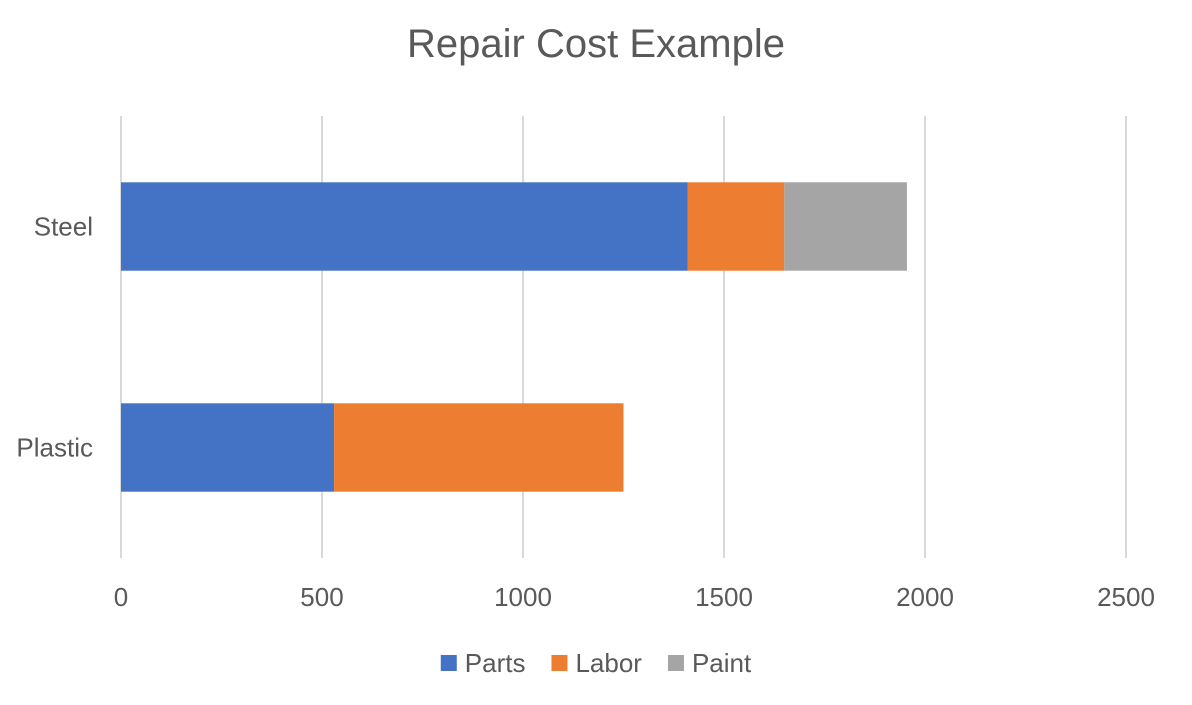 The height and width of the screenshot is (705, 1192). Describe the element at coordinates (675, 663) in the screenshot. I see `legend-swatch-paint` at that location.